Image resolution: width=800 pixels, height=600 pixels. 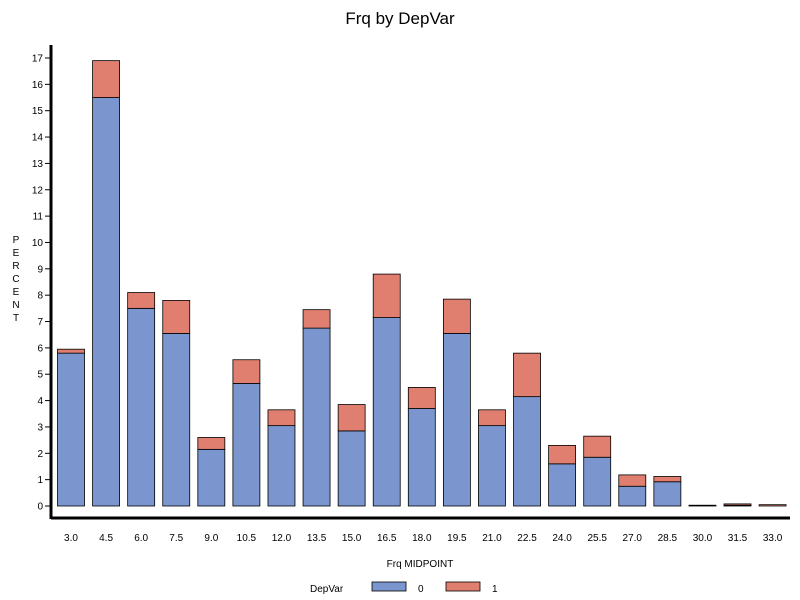 What do you see at coordinates (772, 505) in the screenshot?
I see `bar-segment-1-33.0` at bounding box center [772, 505].